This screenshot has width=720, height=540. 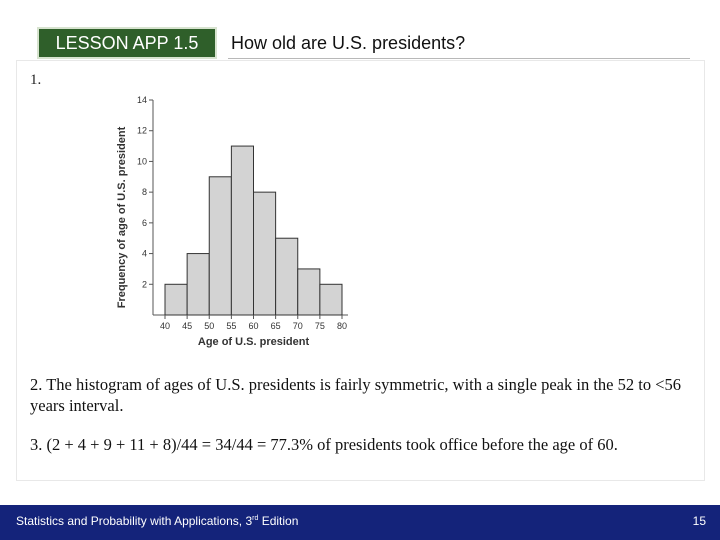 I want to click on y-axis-title: Frequency of age of U.S. president, so click(x=122, y=217).